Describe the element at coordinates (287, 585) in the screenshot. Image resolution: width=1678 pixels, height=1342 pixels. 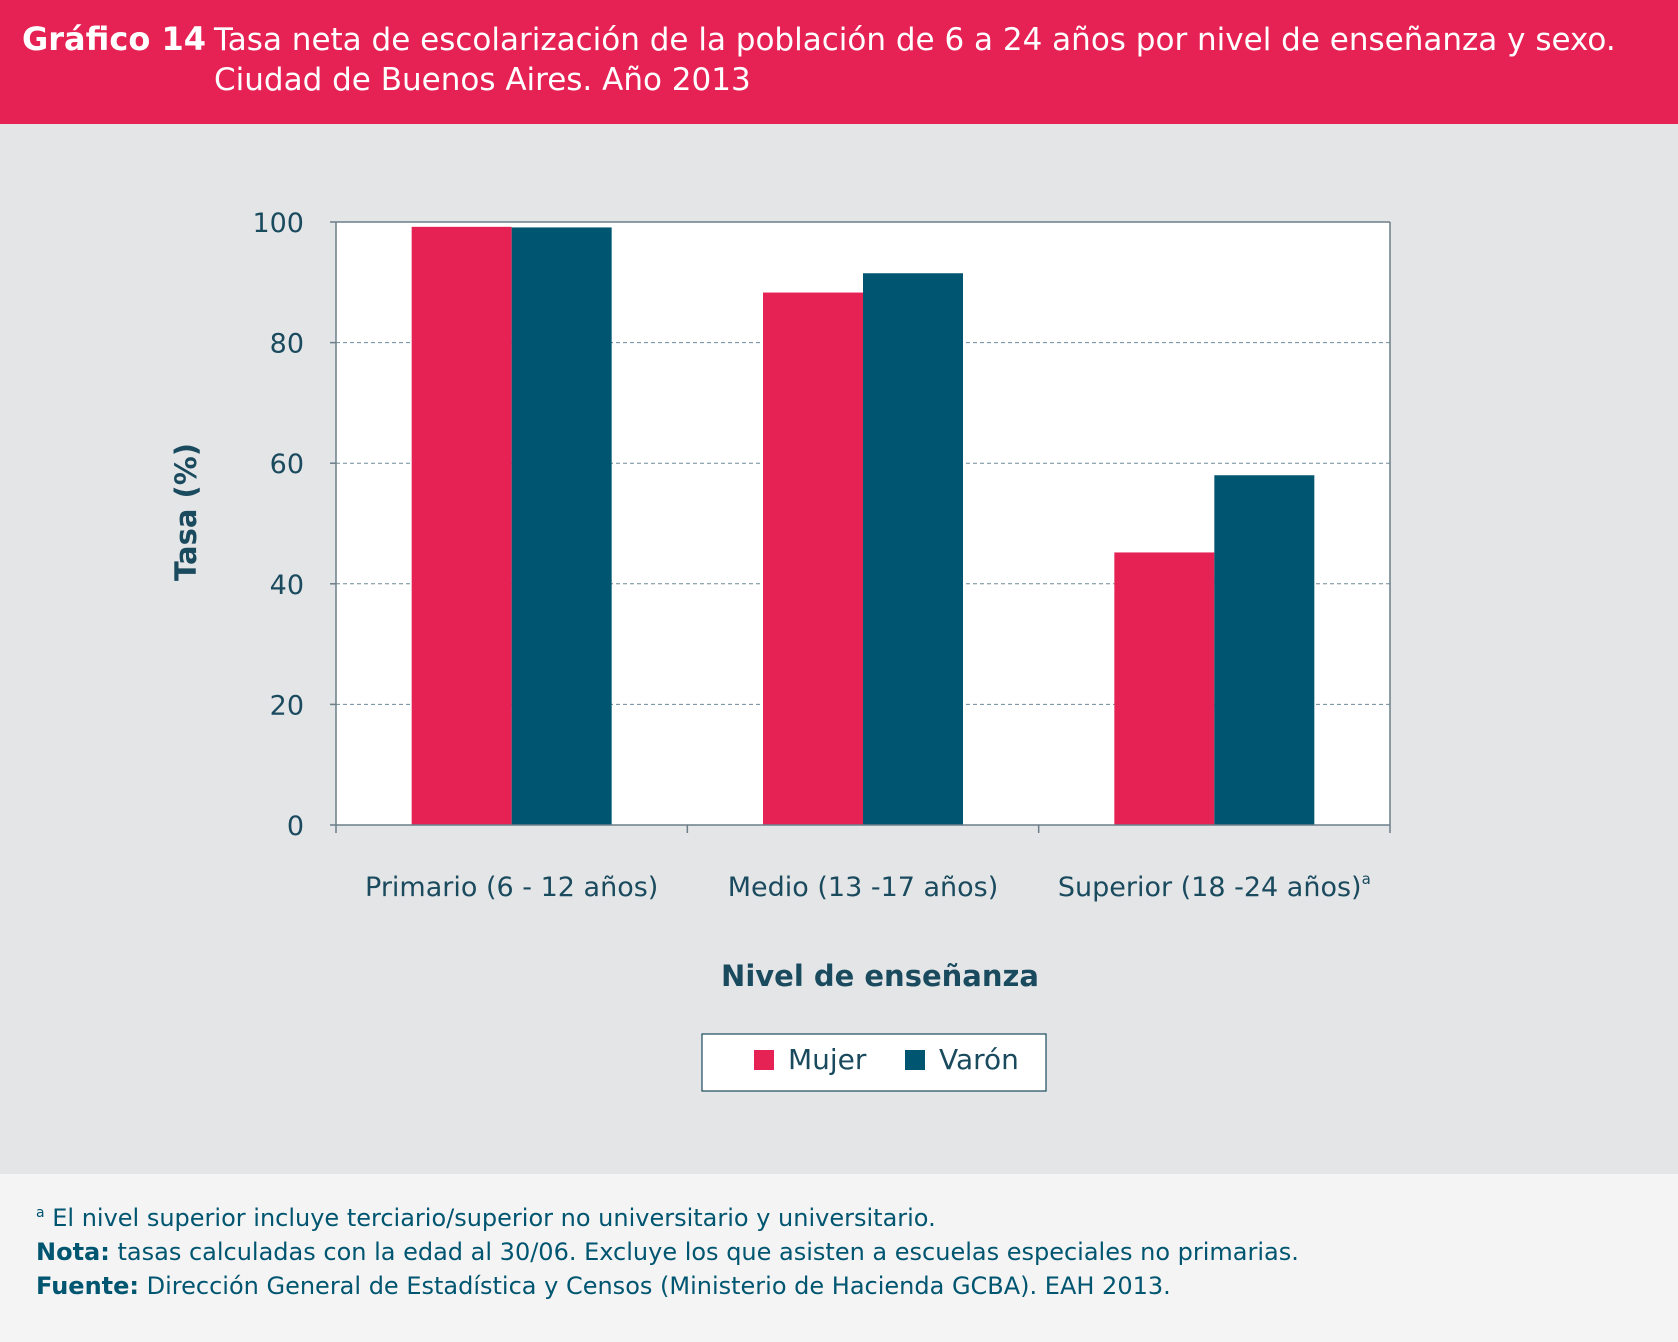
I see `y-tick-label-40: 40` at that location.